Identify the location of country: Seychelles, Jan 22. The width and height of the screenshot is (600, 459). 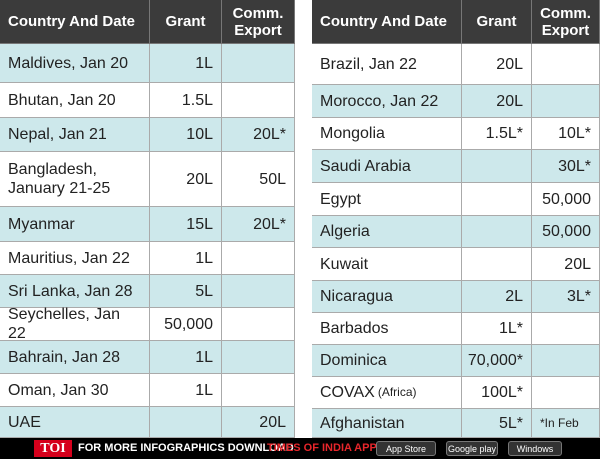
(64, 324).